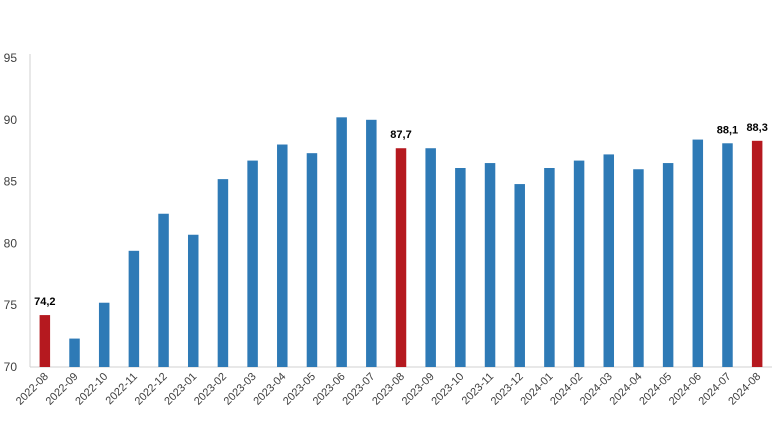  What do you see at coordinates (11, 120) in the screenshot?
I see `y-tick-label: 90` at bounding box center [11, 120].